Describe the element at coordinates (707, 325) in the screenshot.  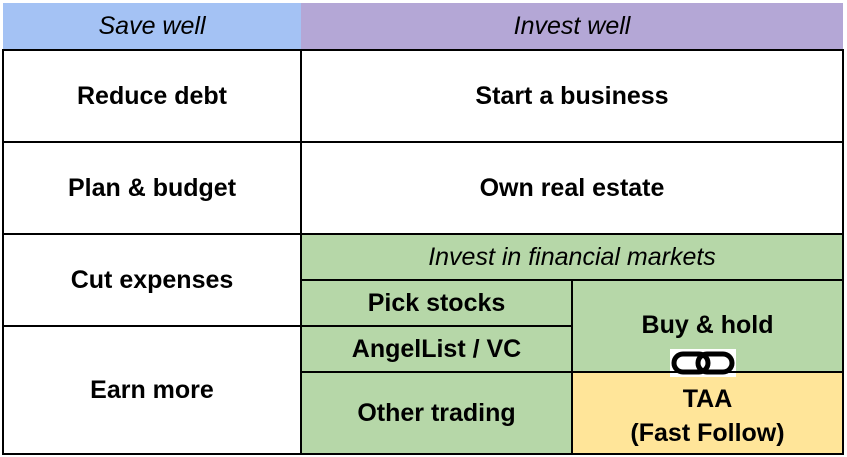
I see `buy-hold-label: Buy & hold` at that location.